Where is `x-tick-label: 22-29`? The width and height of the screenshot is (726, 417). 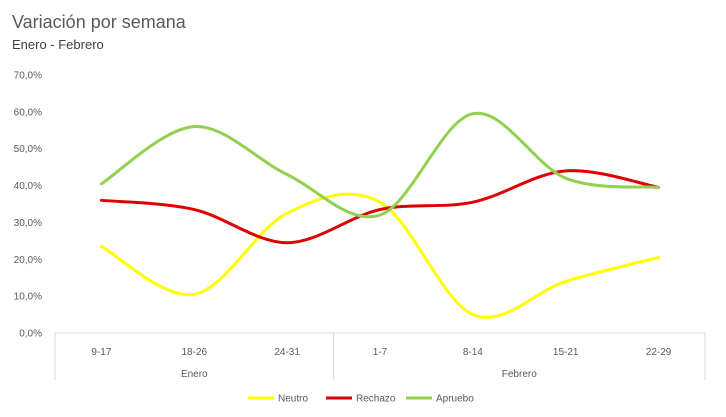 x-tick-label: 22-29 is located at coordinates (659, 352).